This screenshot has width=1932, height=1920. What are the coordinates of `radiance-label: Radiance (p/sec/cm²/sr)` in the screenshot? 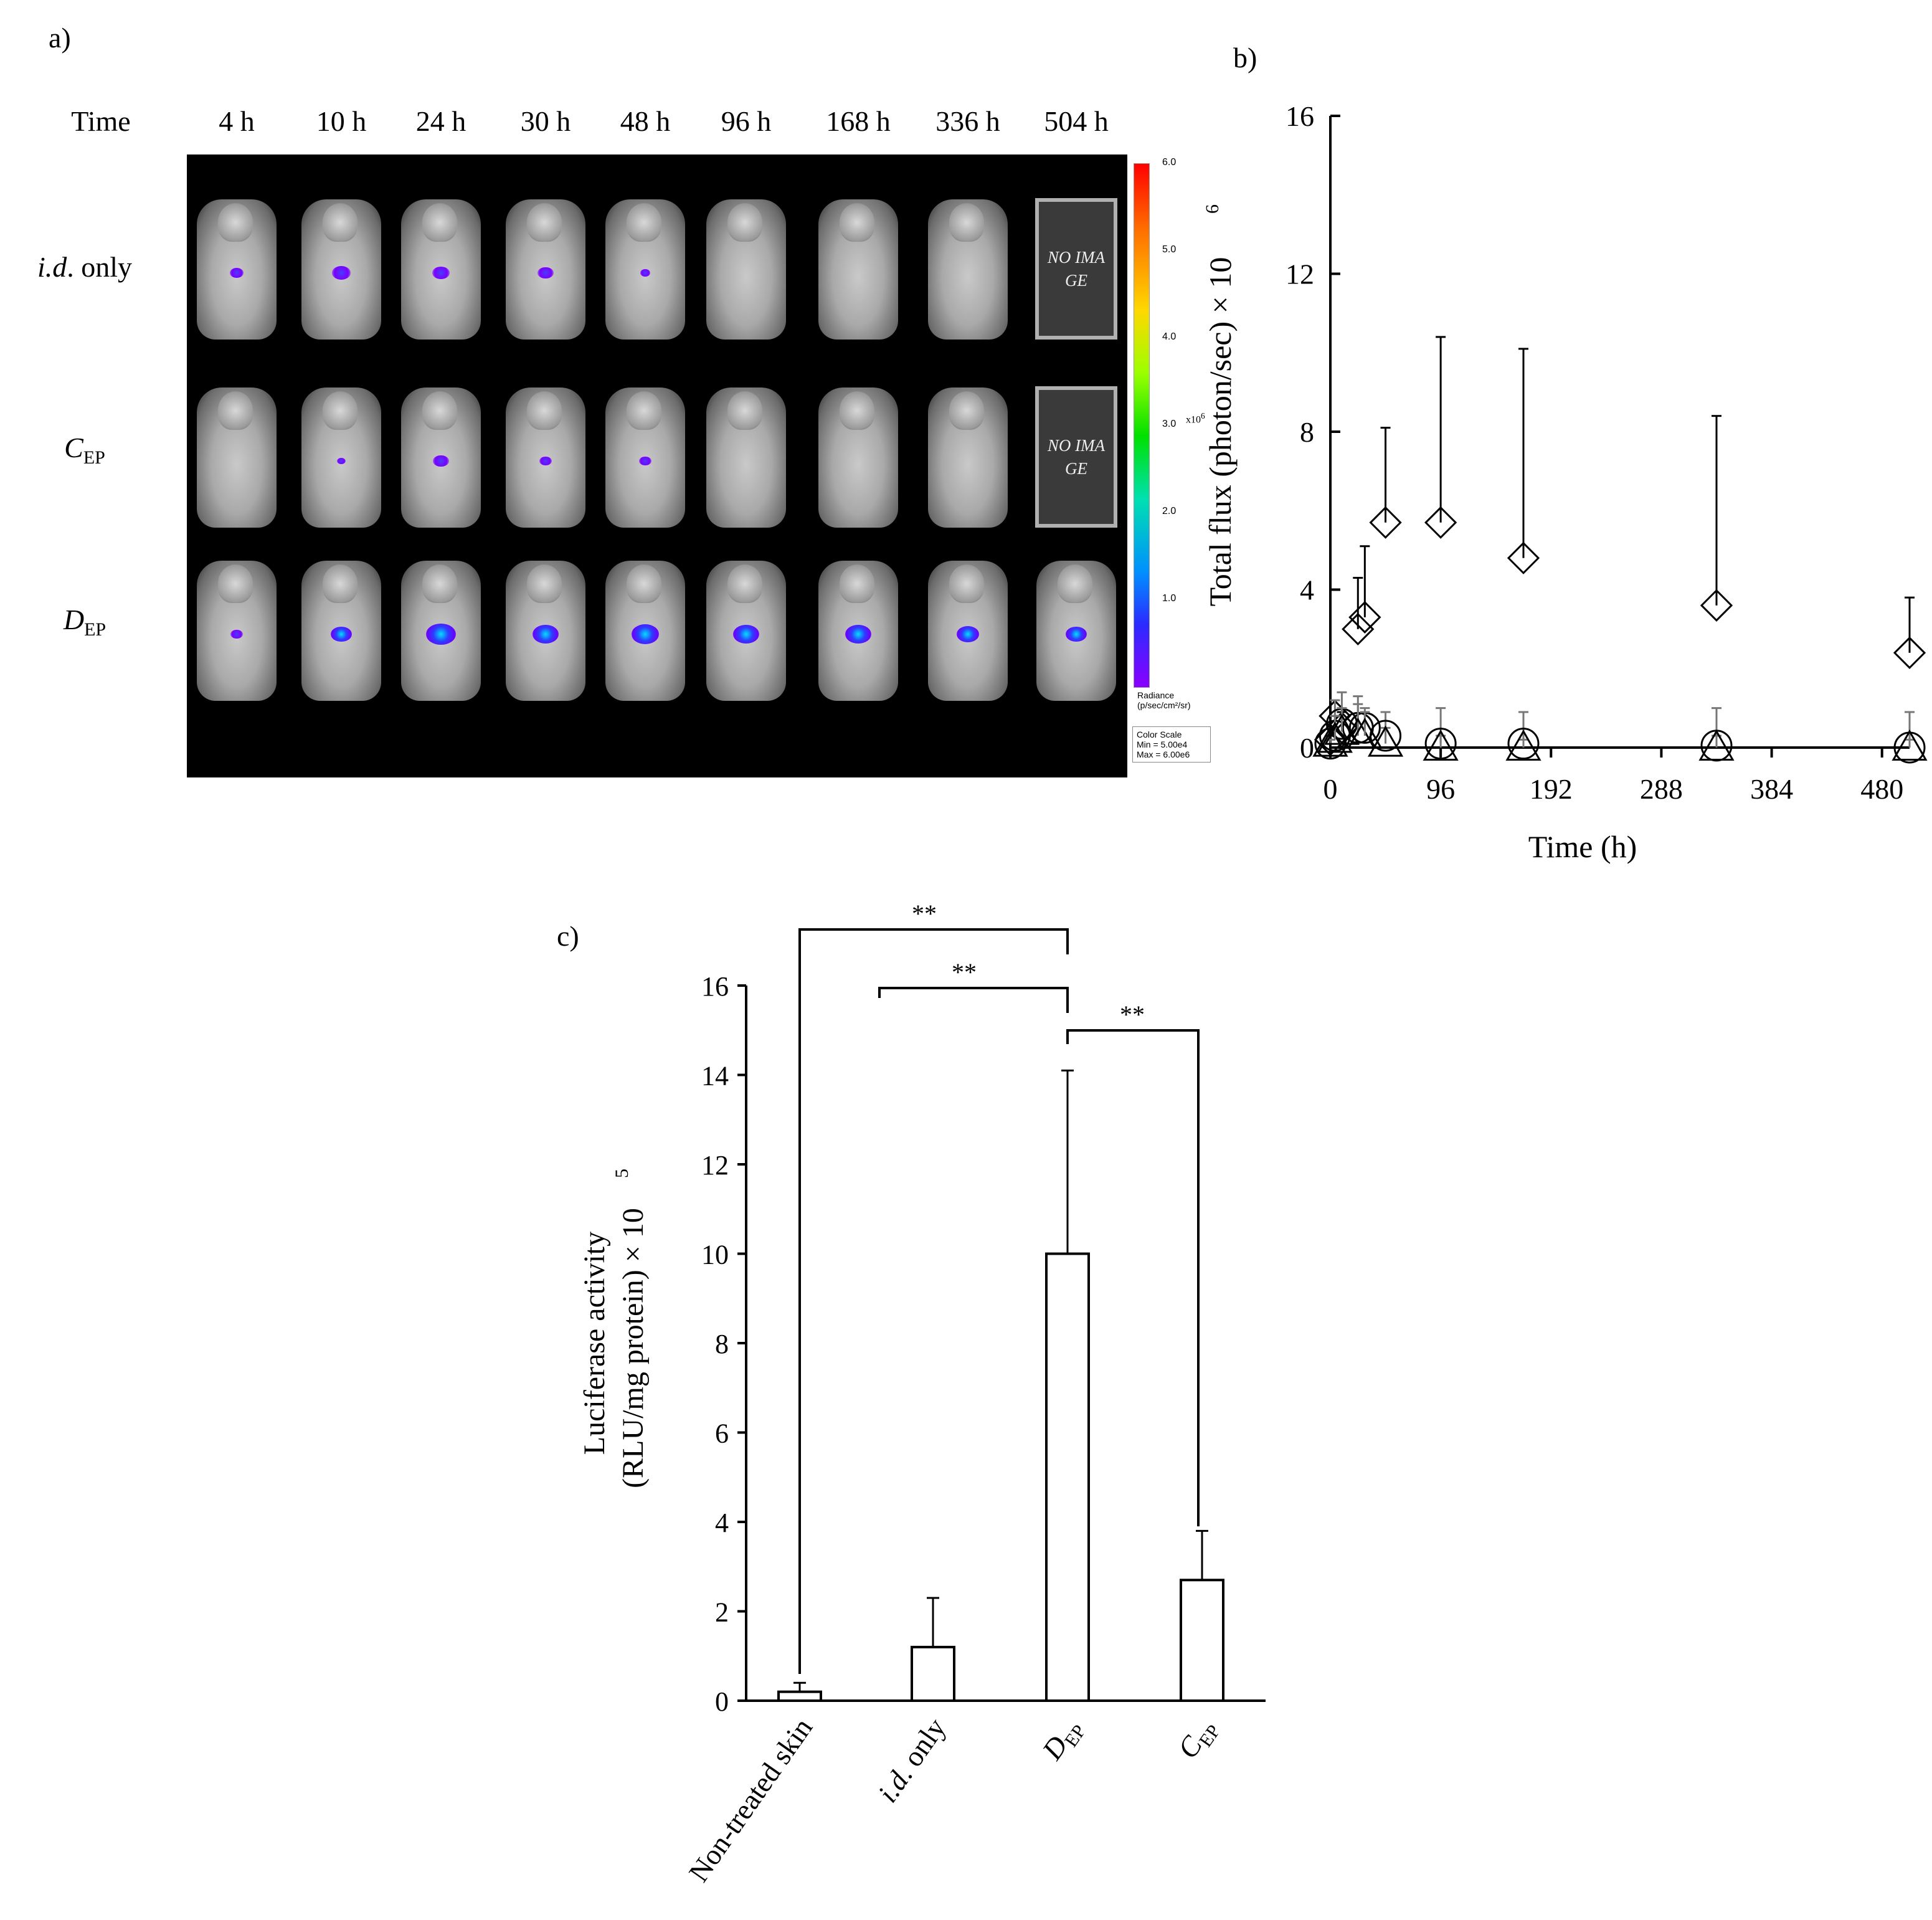 It's located at (1164, 700).